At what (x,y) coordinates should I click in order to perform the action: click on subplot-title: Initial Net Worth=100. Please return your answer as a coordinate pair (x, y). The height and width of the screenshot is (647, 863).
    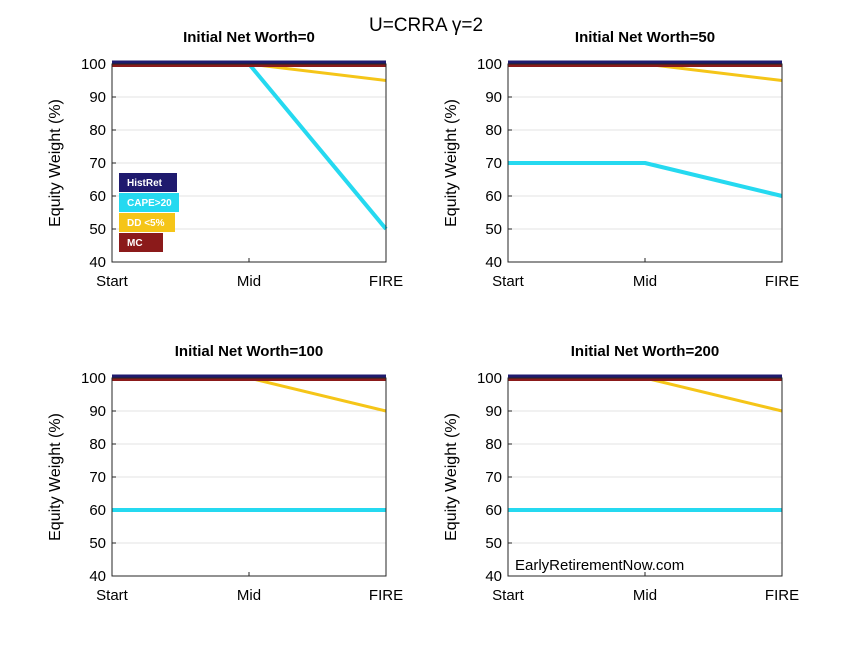
    Looking at the image, I should click on (249, 351).